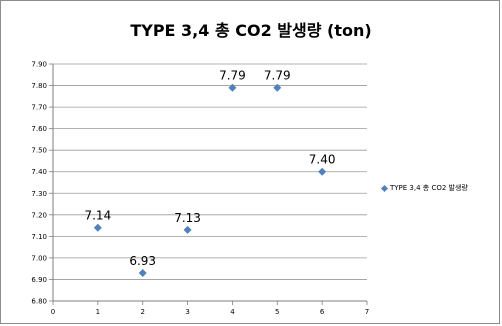 Image resolution: width=502 pixels, height=326 pixels. What do you see at coordinates (39, 302) in the screenshot?
I see `y-tick-label-0: 6.80` at bounding box center [39, 302].